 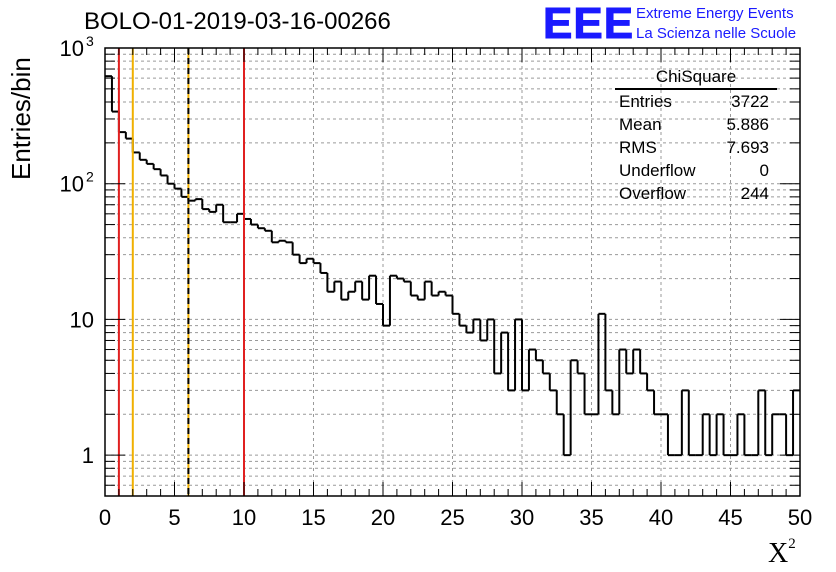 I want to click on x-tick-label: 15, so click(x=313, y=517).